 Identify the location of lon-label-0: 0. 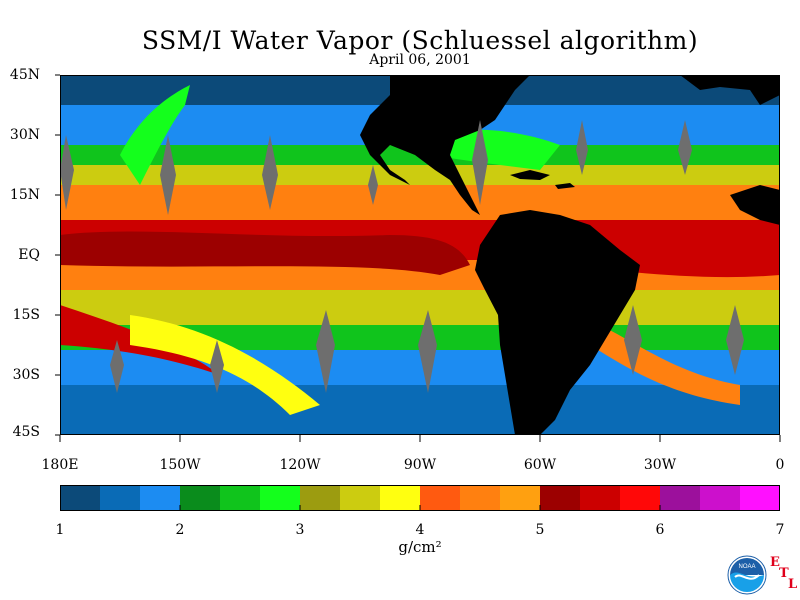
(780, 465).